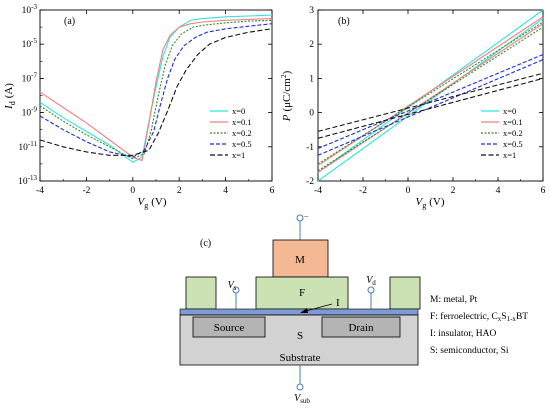  I want to click on ferro-label: F, so click(302, 293).